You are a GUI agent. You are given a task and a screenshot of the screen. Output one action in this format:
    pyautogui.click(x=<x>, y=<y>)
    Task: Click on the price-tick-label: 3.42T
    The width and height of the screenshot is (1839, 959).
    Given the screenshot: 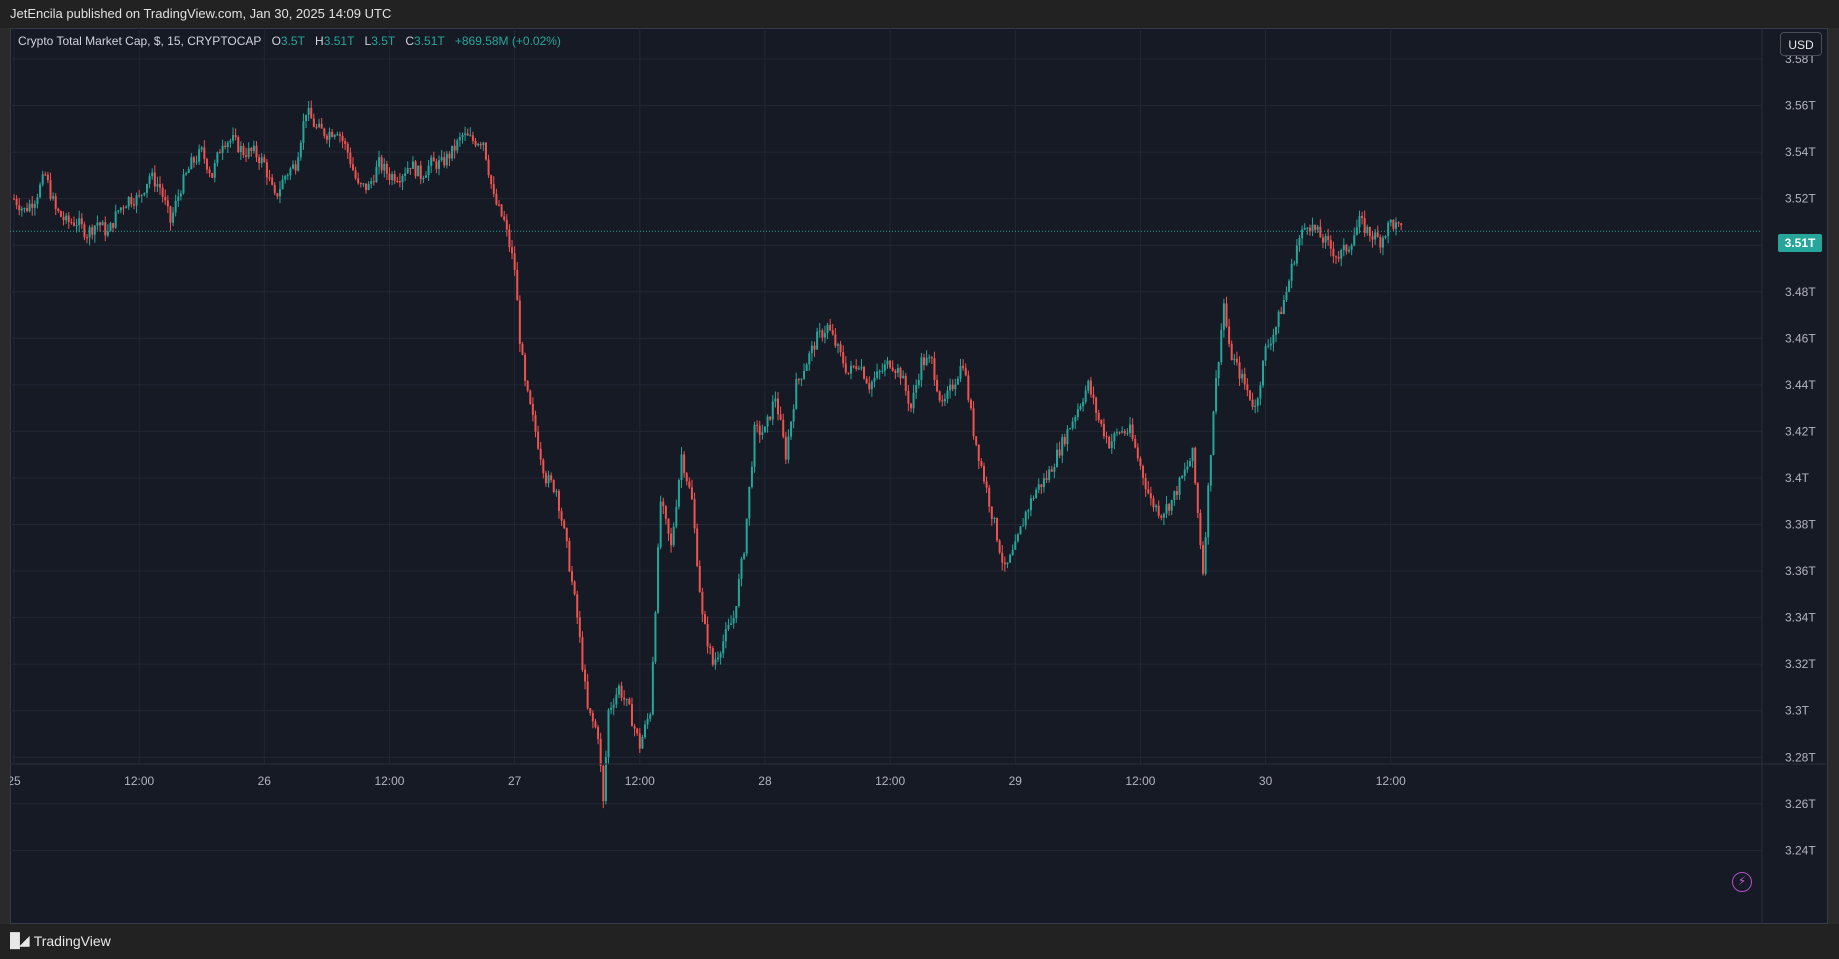 What is the action you would take?
    pyautogui.click(x=1800, y=431)
    